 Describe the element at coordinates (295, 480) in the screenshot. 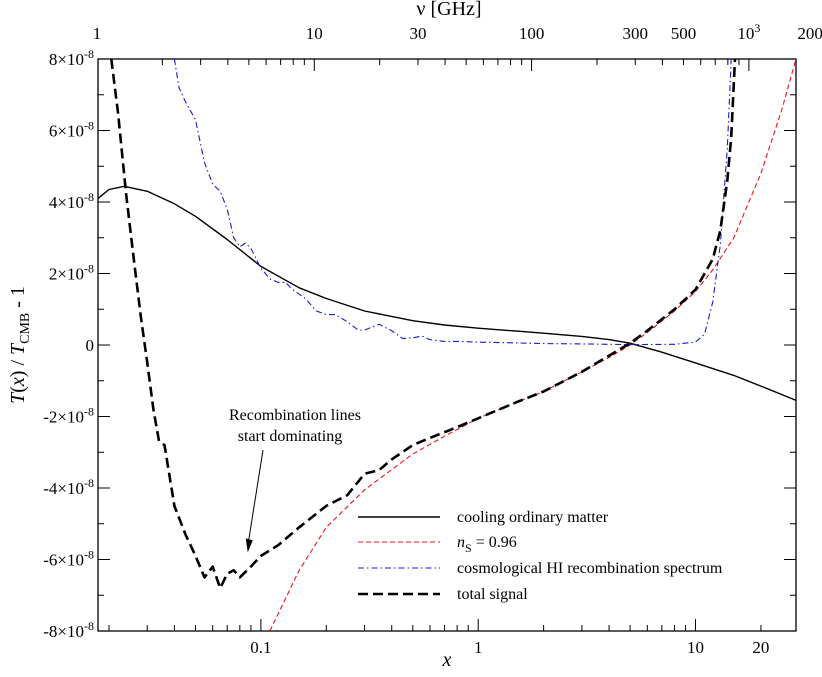

I see `annotation: Recombination lines start dominating` at that location.